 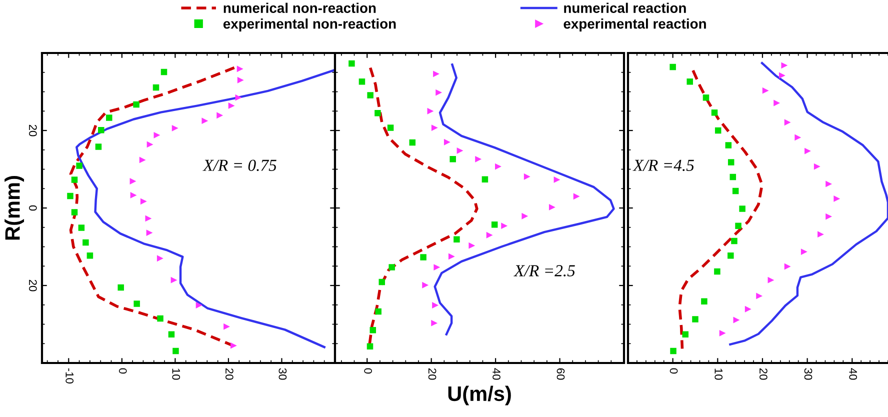 I want to click on y-tick-label: 0, so click(x=32, y=208).